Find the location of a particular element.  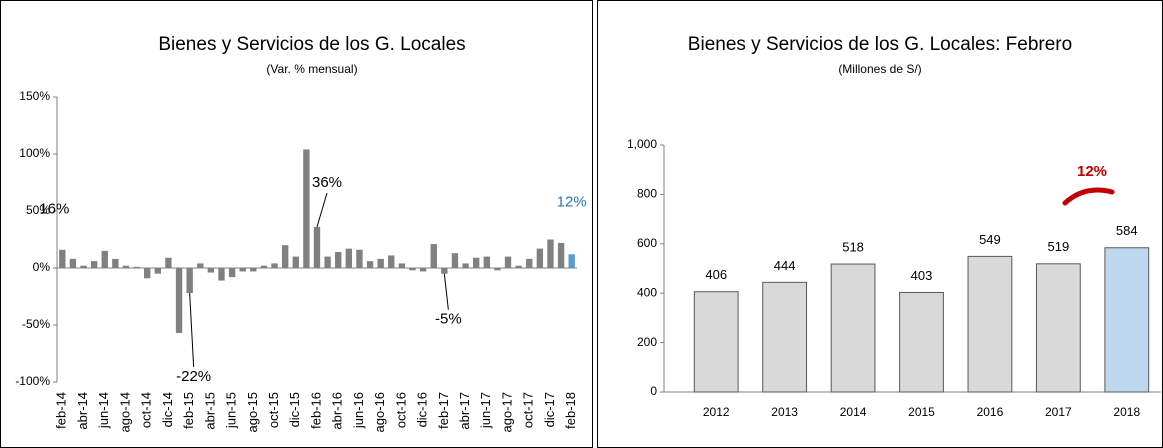

chart-subtitle: (Millones de S/) is located at coordinates (879, 69).